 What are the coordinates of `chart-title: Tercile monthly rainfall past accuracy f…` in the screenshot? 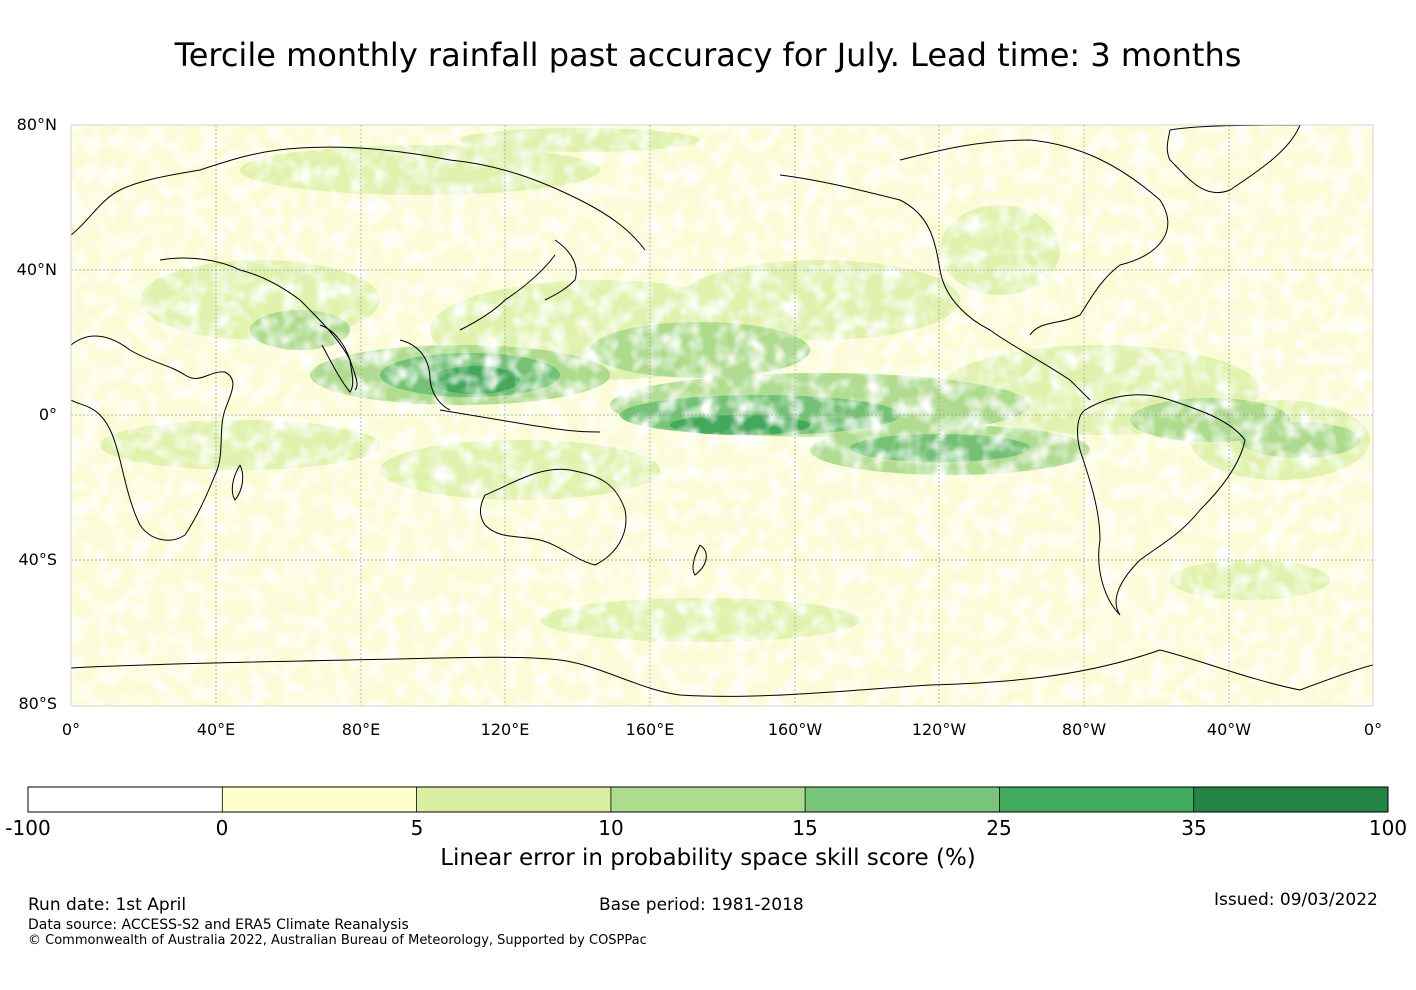 It's located at (708, 55).